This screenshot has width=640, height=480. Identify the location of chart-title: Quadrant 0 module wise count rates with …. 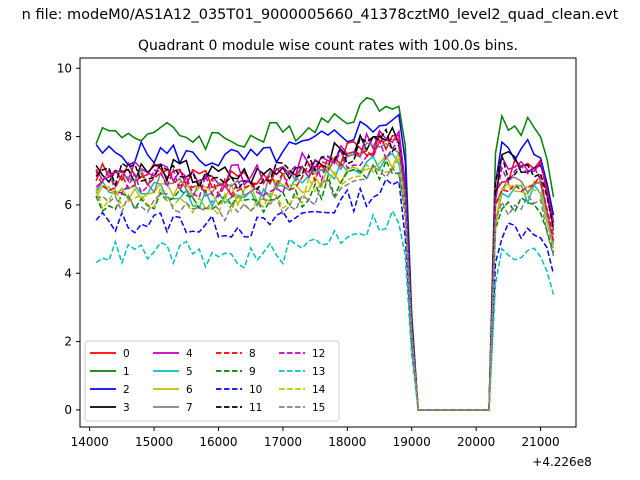
(328, 46).